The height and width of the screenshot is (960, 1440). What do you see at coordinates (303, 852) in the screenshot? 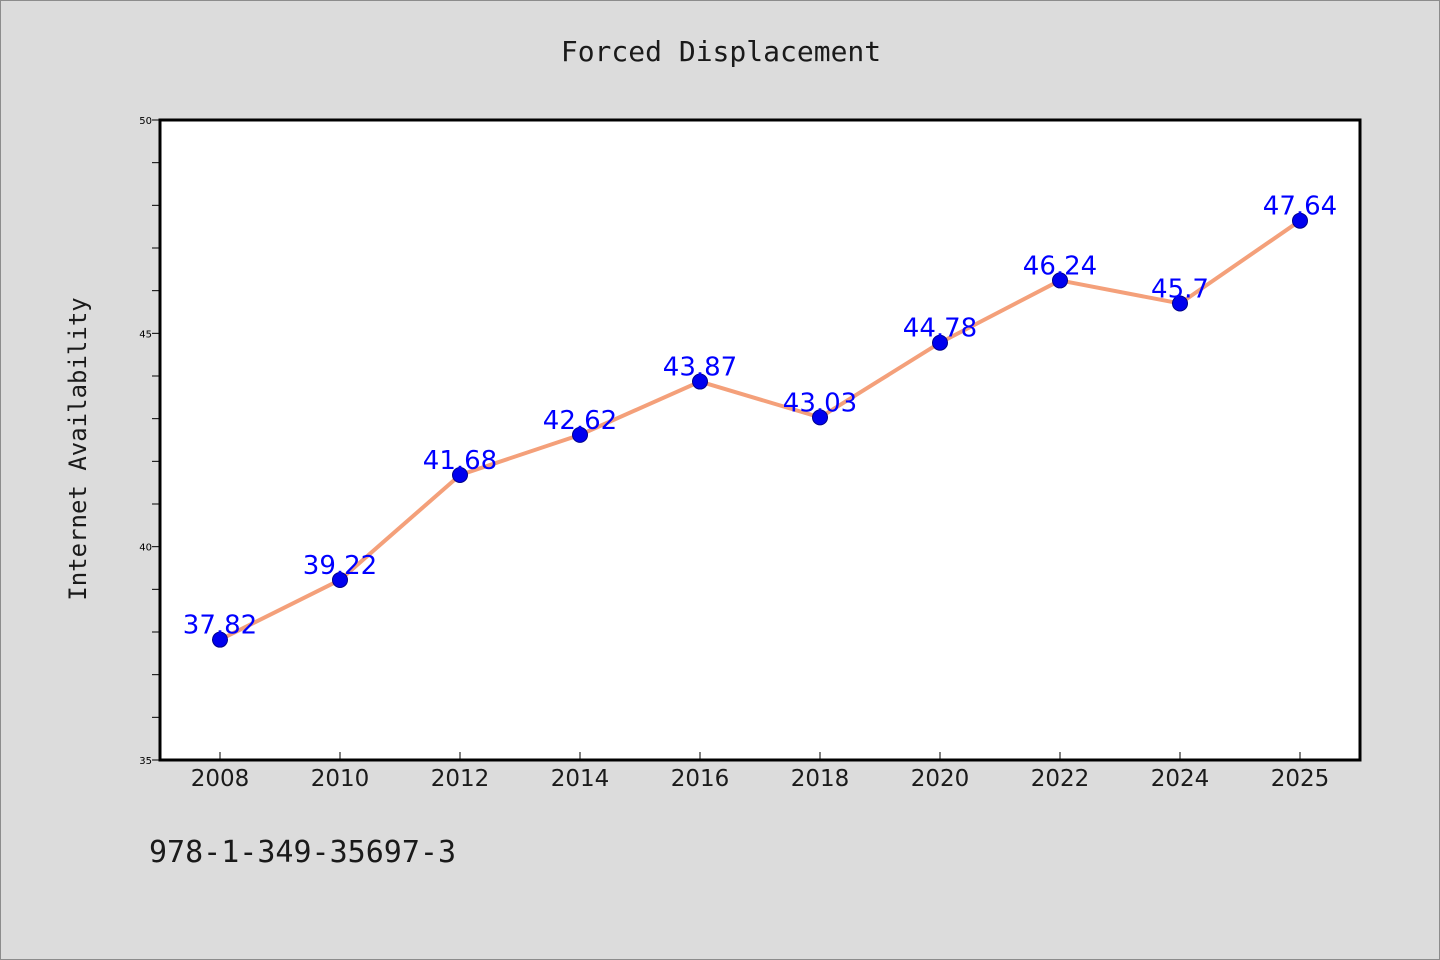
I see `caption-text: 978-1-349-35697-3` at bounding box center [303, 852].